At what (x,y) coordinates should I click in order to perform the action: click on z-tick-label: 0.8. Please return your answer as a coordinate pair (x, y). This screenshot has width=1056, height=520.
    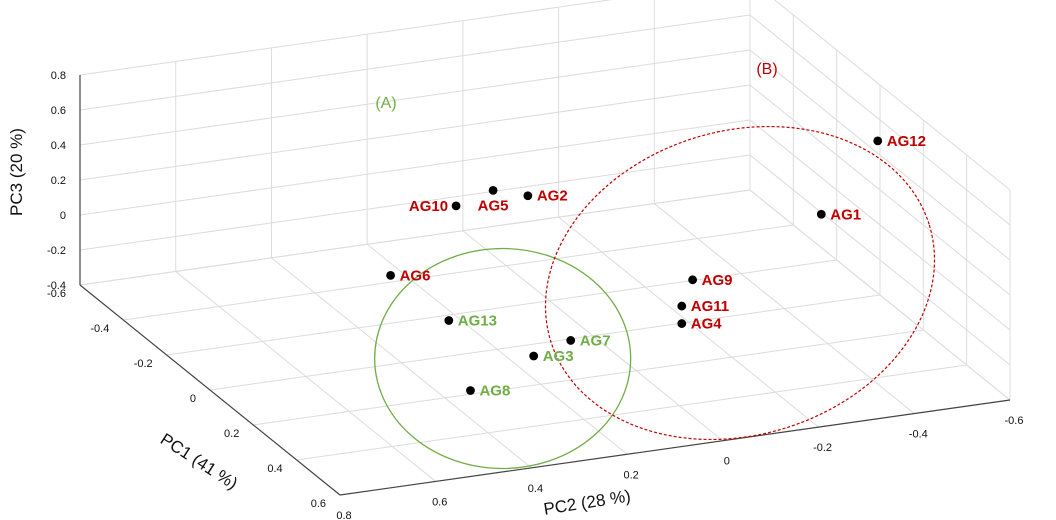
    Looking at the image, I should click on (58, 76).